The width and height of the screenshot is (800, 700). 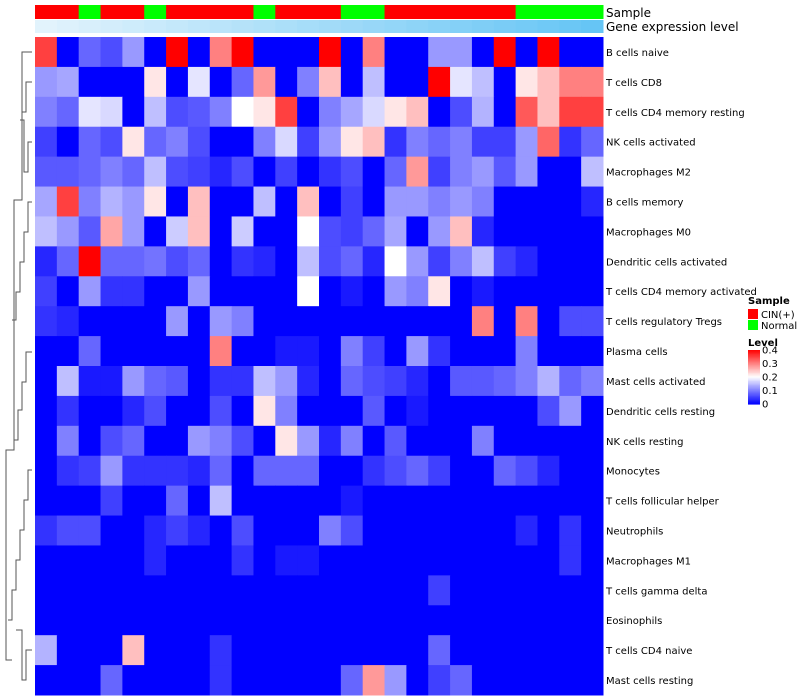 What do you see at coordinates (644, 203) in the screenshot?
I see `row-label: B cells memory` at bounding box center [644, 203].